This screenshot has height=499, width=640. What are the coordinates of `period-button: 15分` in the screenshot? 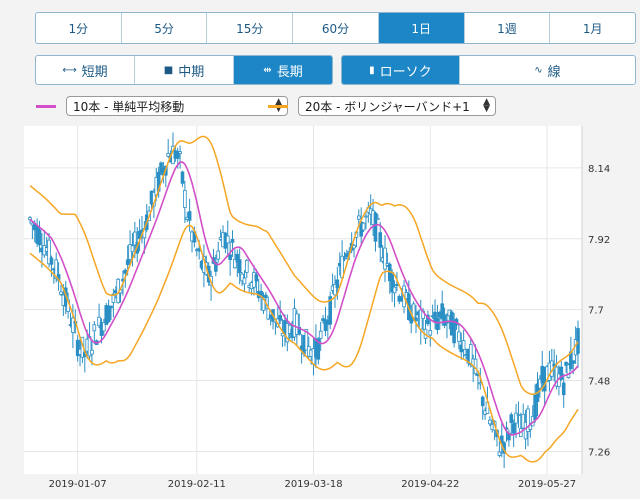 It's located at (250, 28).